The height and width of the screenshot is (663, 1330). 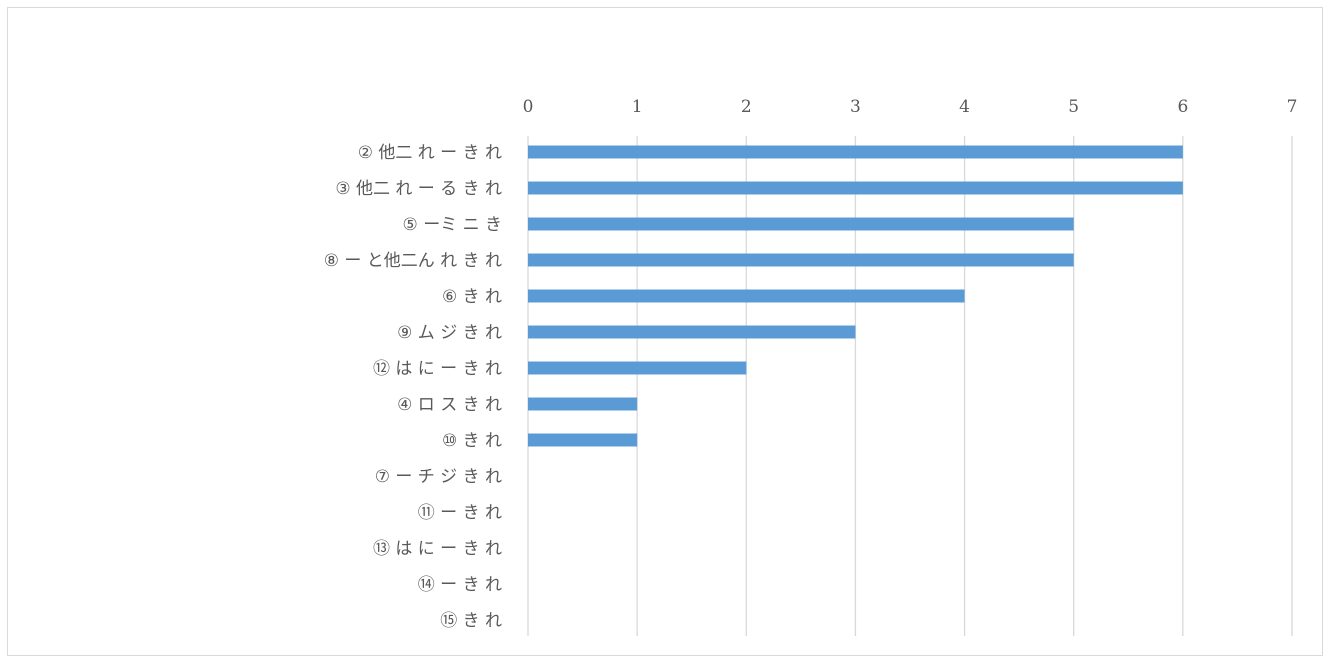 What do you see at coordinates (437, 369) in the screenshot?
I see `category-label: ⑫ は に ー き れ` at bounding box center [437, 369].